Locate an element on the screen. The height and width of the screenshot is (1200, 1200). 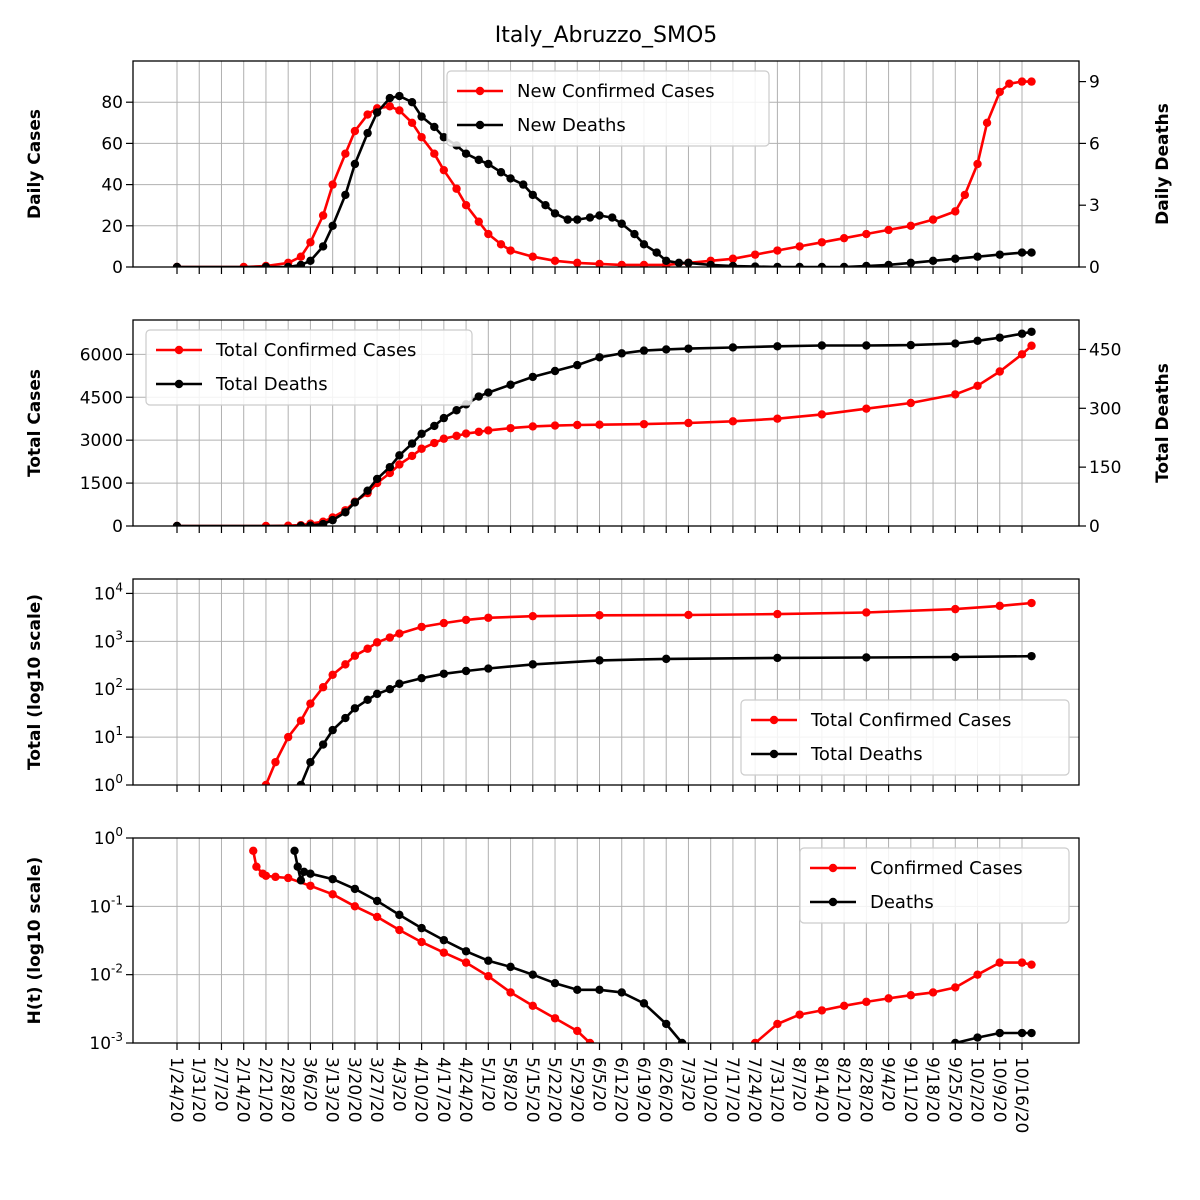
legend: Total Confirmed Cases Total Deaths is located at coordinates (905, 737).